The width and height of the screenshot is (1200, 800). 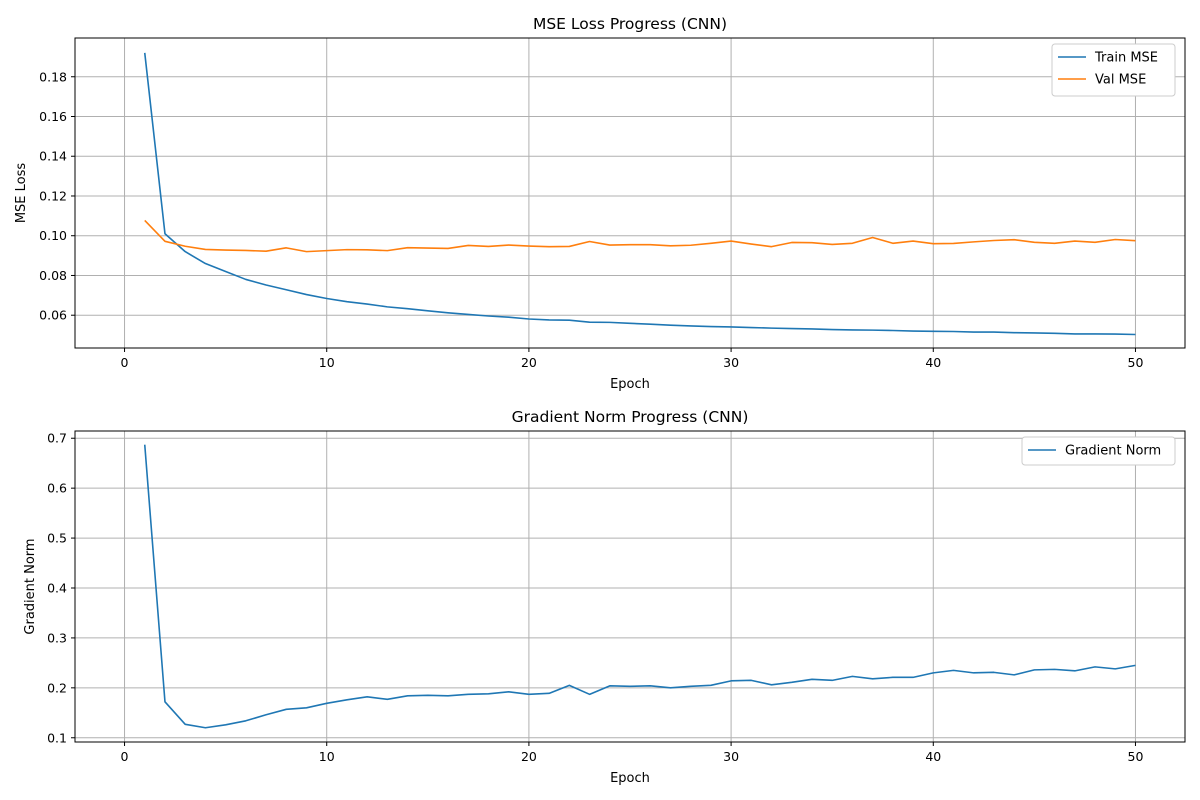 What do you see at coordinates (57, 637) in the screenshot?
I see `y-tick-label: 0.3` at bounding box center [57, 637].